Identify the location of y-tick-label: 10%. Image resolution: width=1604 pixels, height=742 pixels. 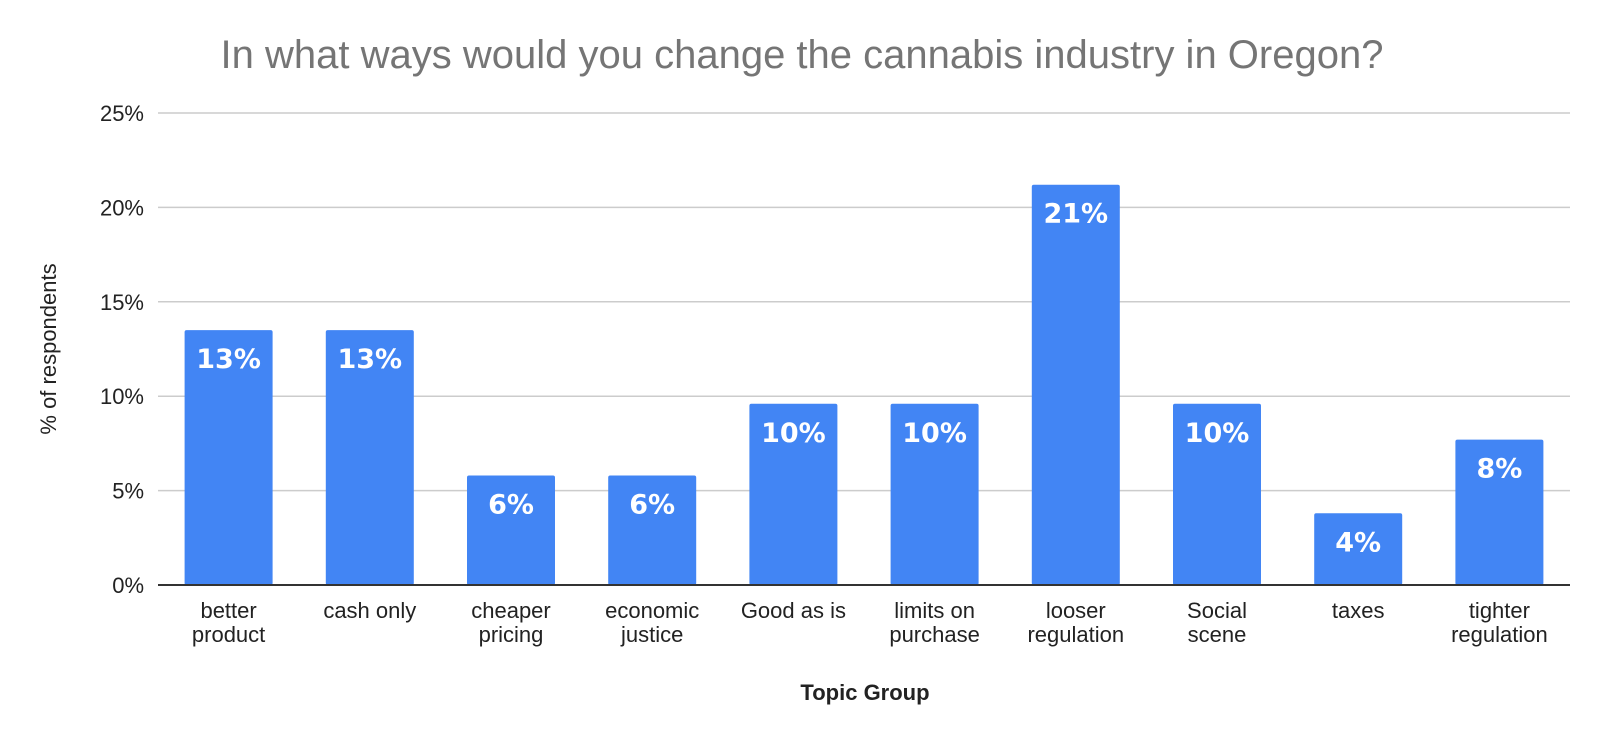
(122, 396).